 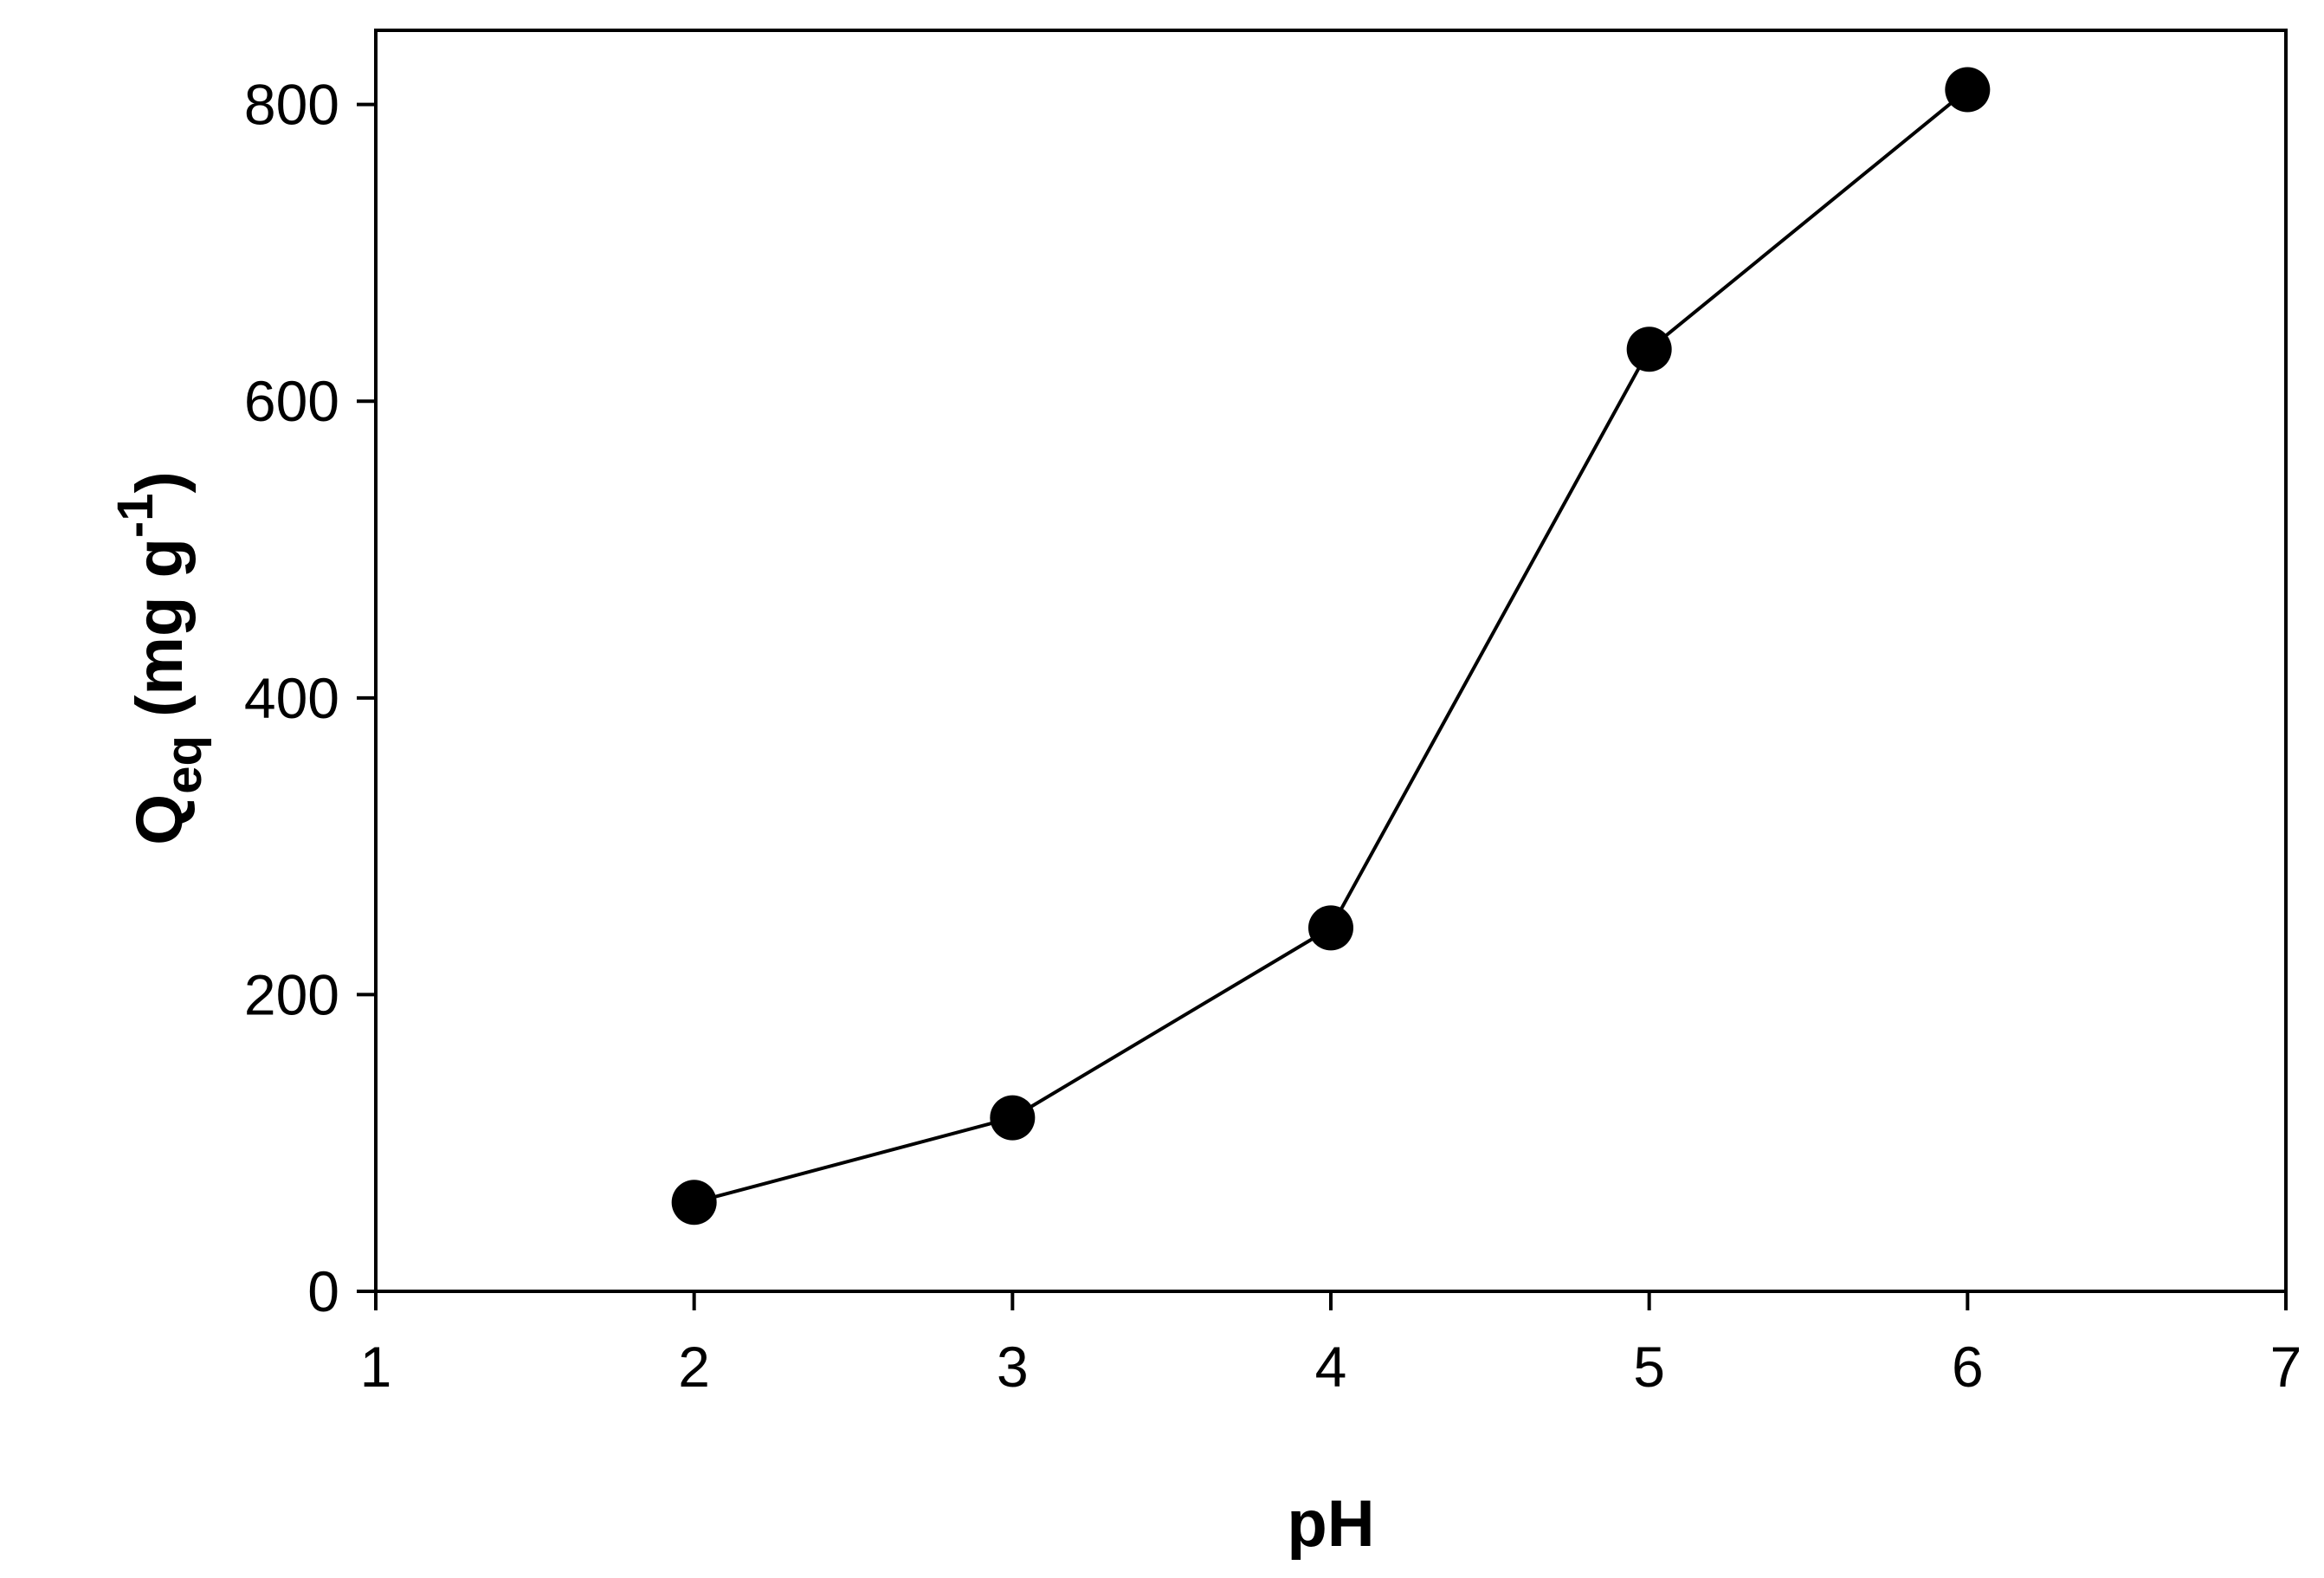 What do you see at coordinates (292, 698) in the screenshot?
I see `y-tick-label: 400` at bounding box center [292, 698].